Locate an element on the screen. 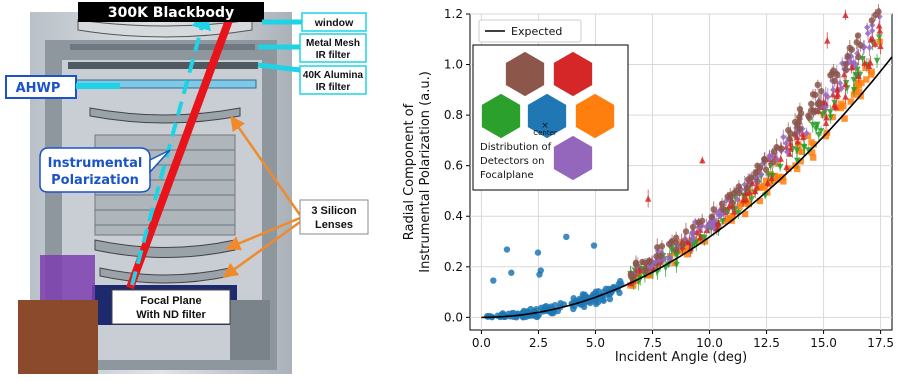 This screenshot has width=898, height=381. blackbody-bar is located at coordinates (171, 12).